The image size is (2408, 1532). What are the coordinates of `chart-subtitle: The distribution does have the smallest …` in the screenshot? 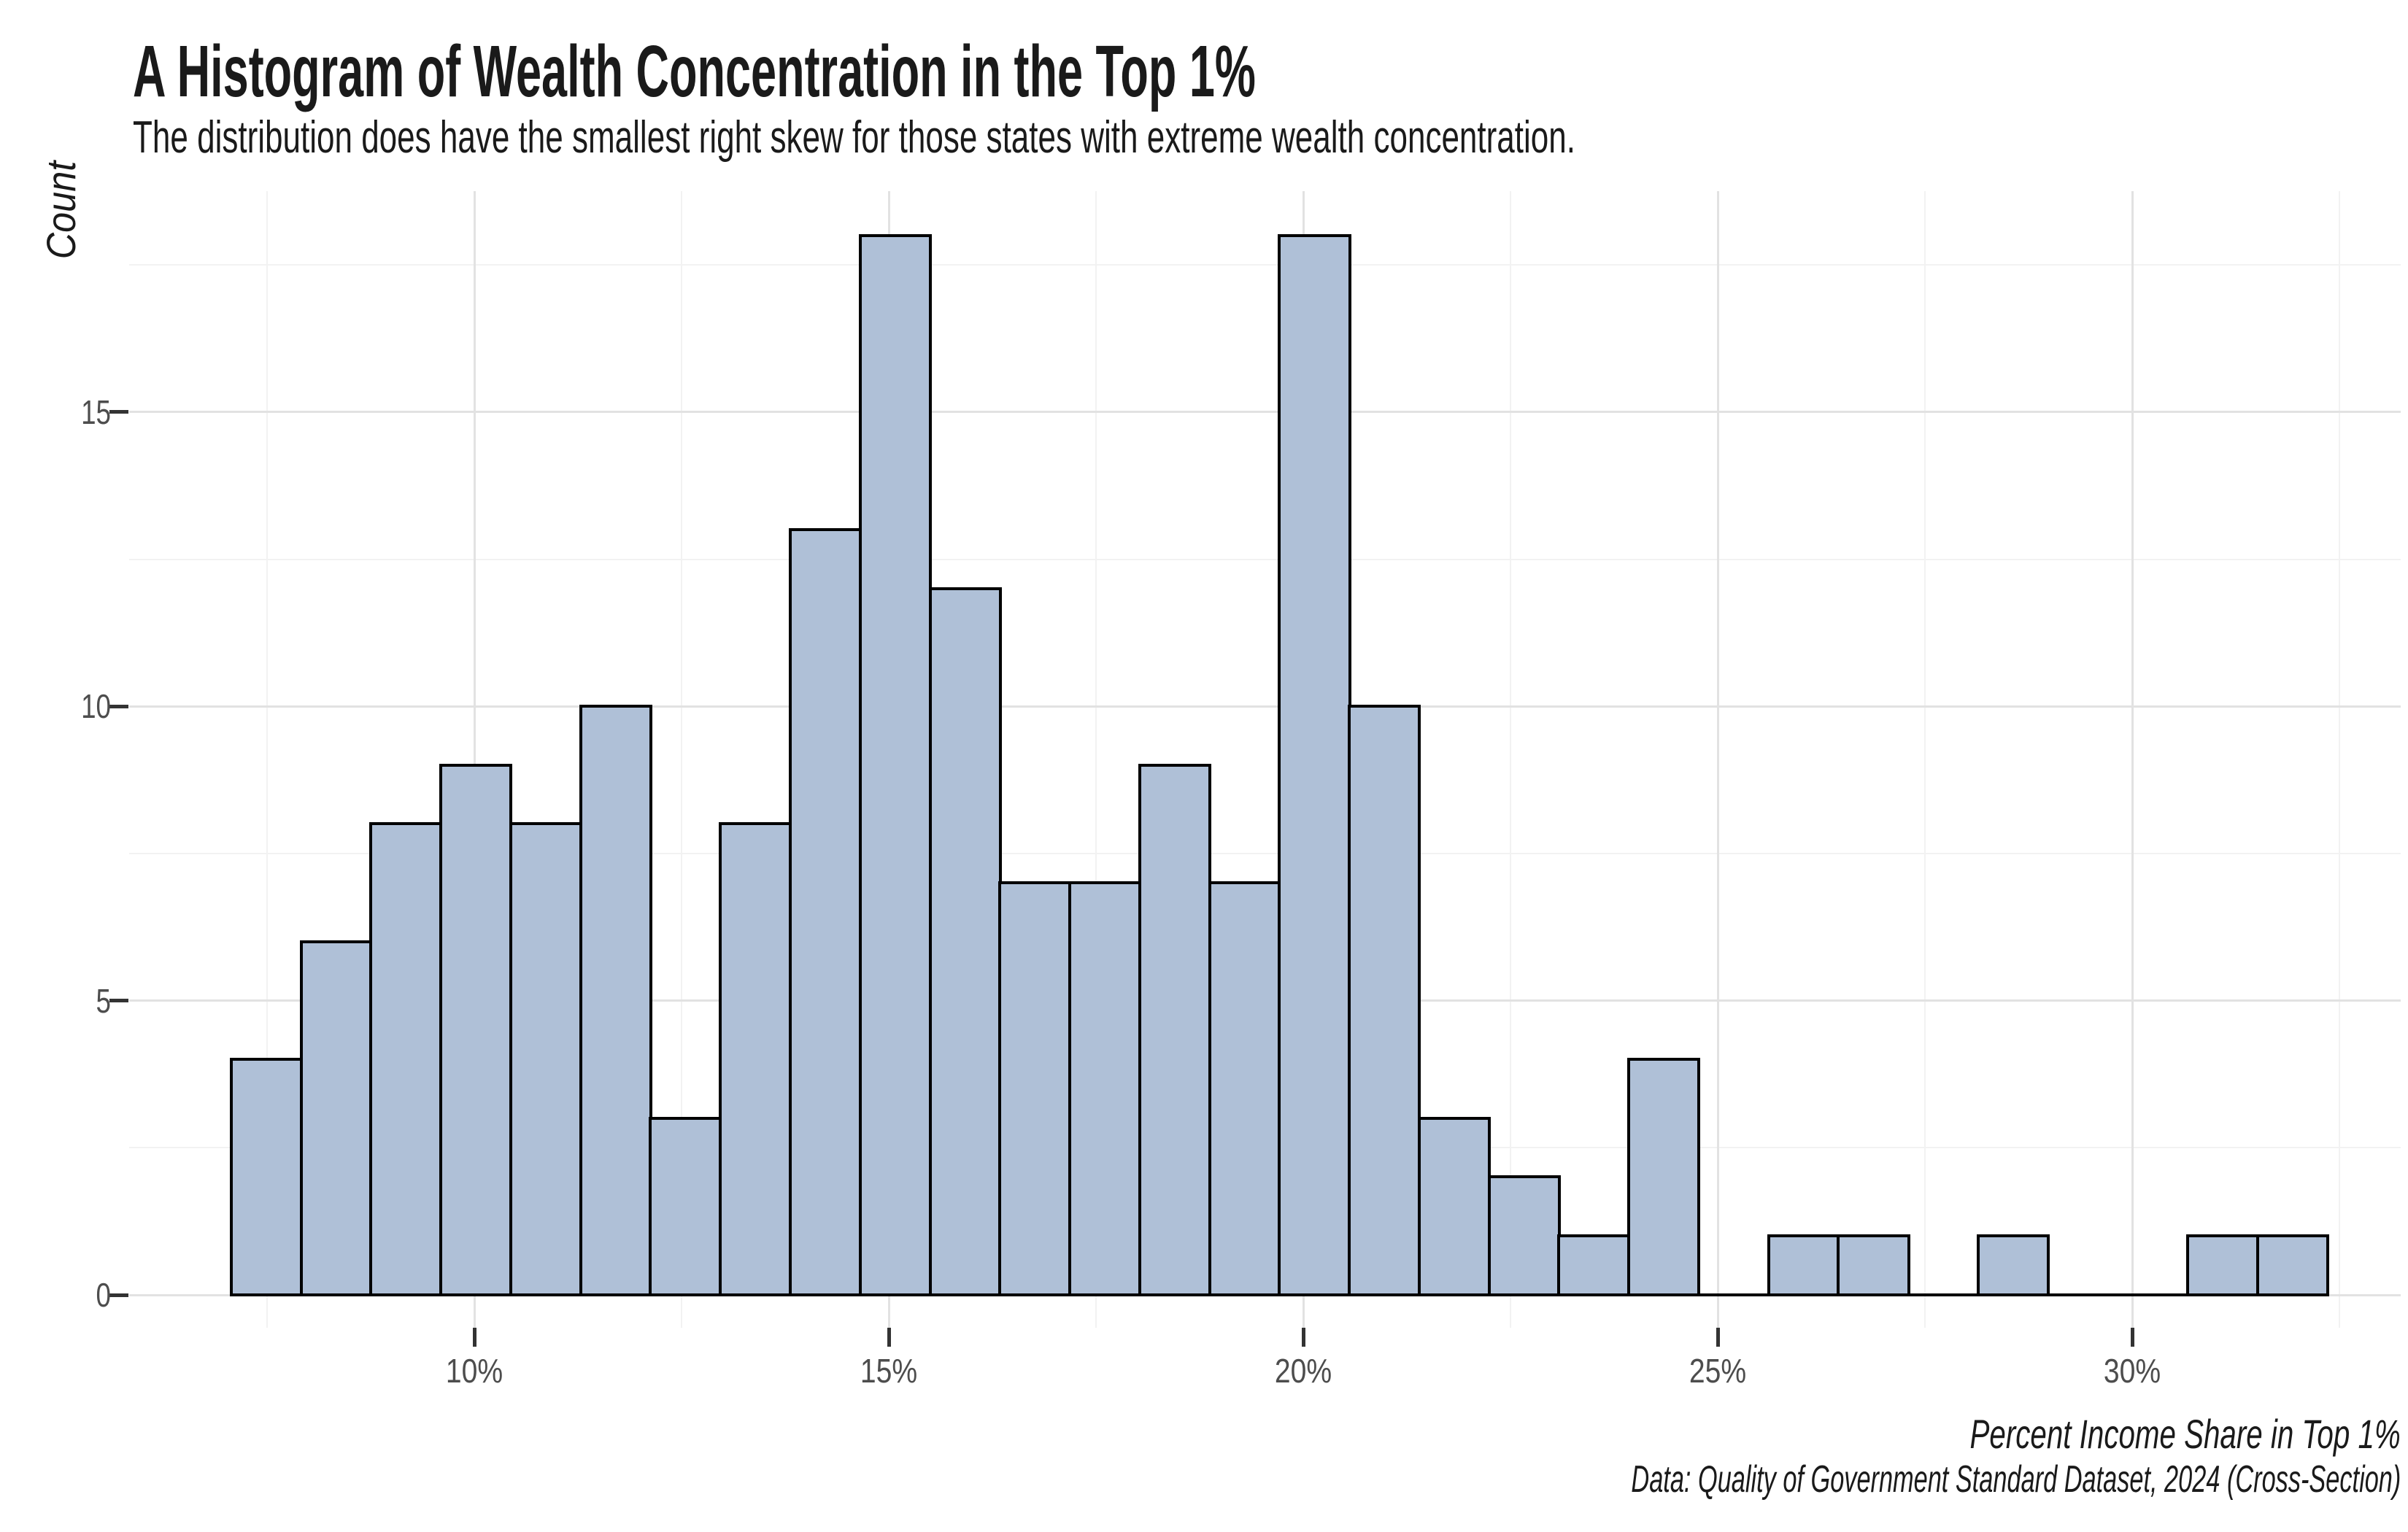 It's located at (854, 138).